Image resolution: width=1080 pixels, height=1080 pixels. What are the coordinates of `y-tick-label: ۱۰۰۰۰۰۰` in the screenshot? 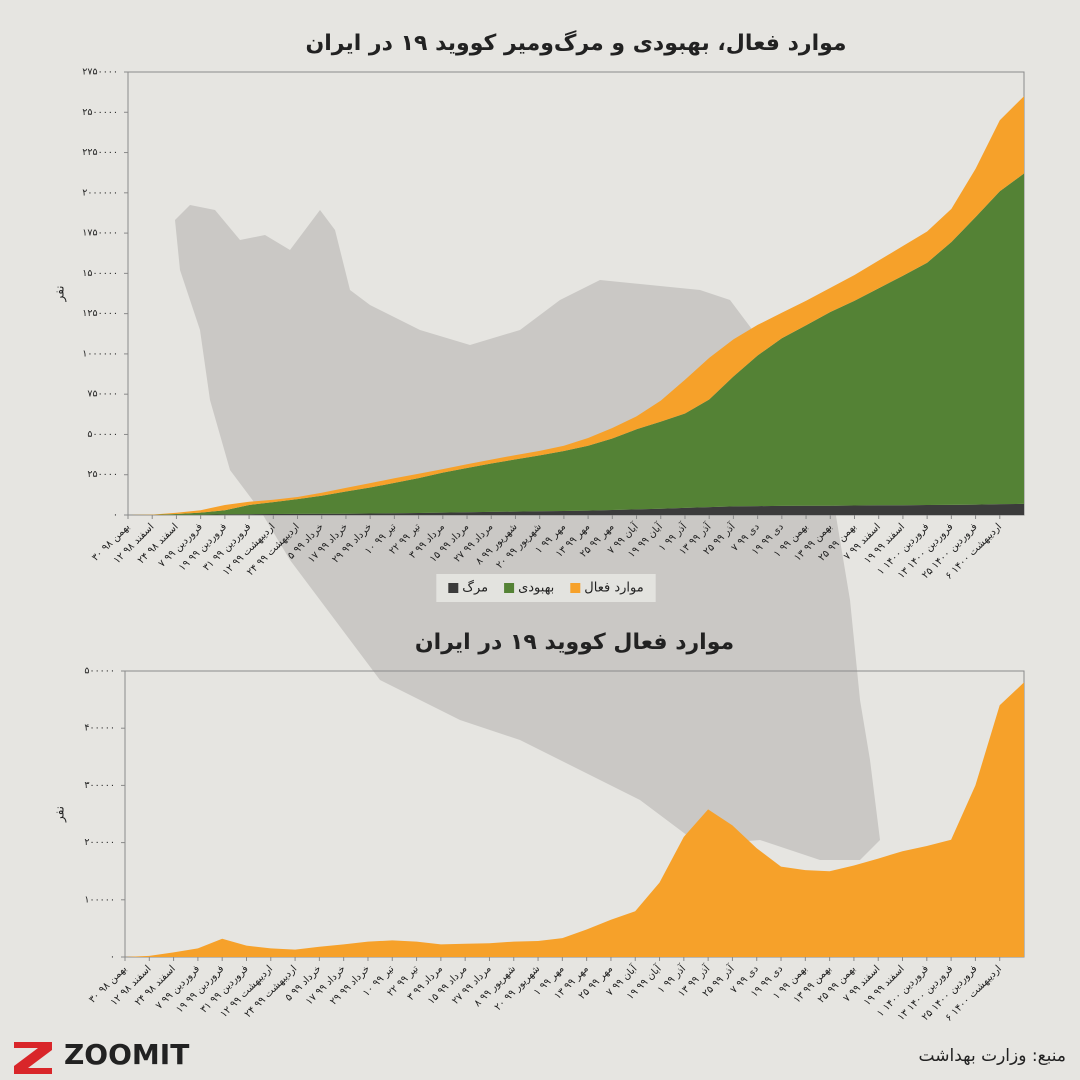 It's located at (100, 353).